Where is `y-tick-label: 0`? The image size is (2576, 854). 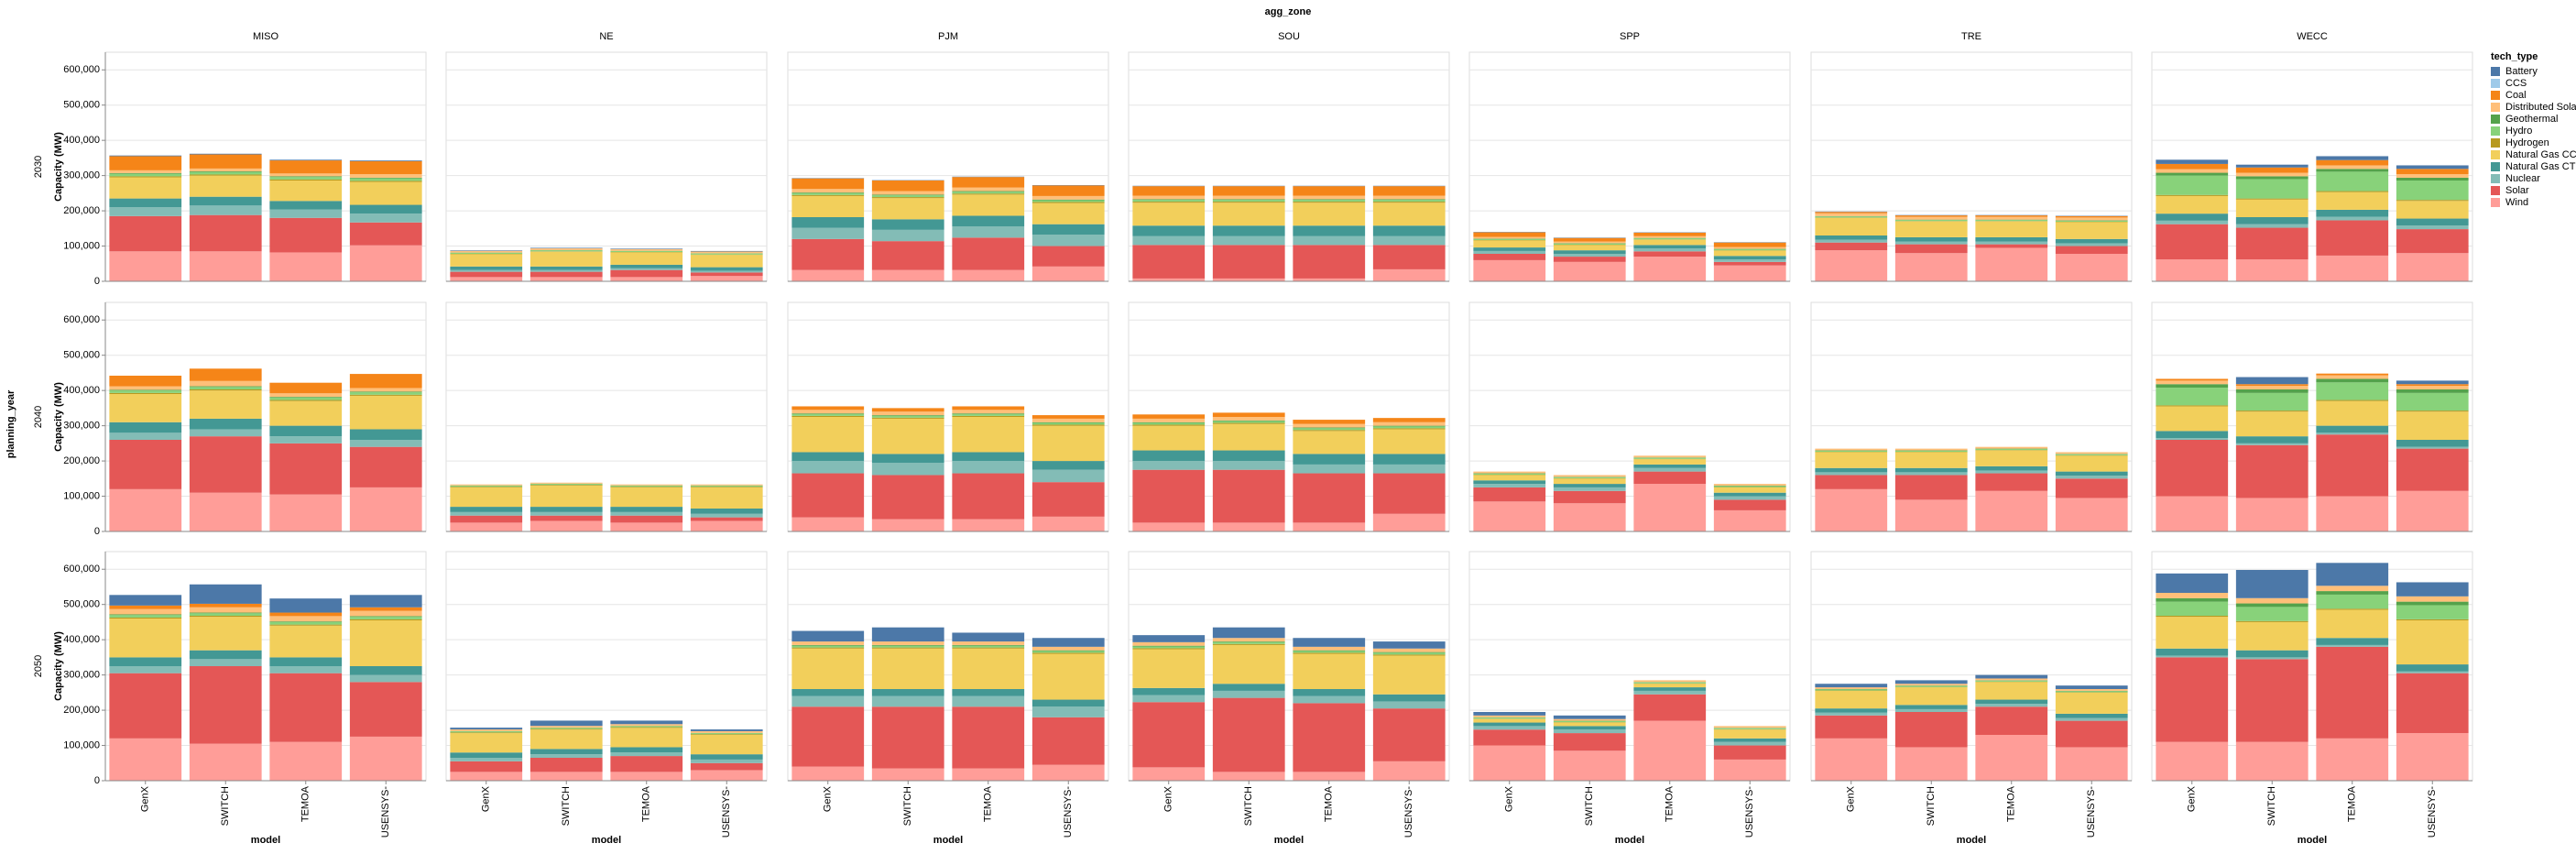
y-tick-label: 0 is located at coordinates (97, 781).